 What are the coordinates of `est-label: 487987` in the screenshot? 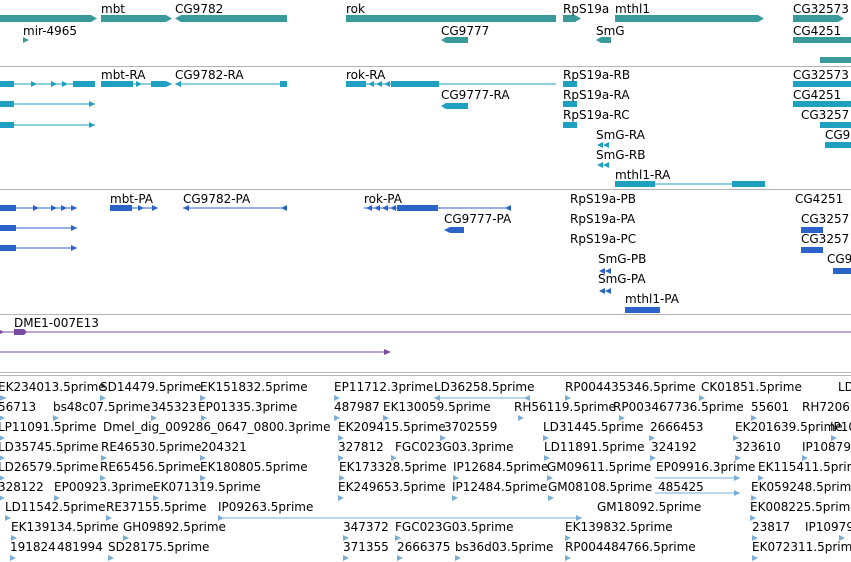 It's located at (357, 407).